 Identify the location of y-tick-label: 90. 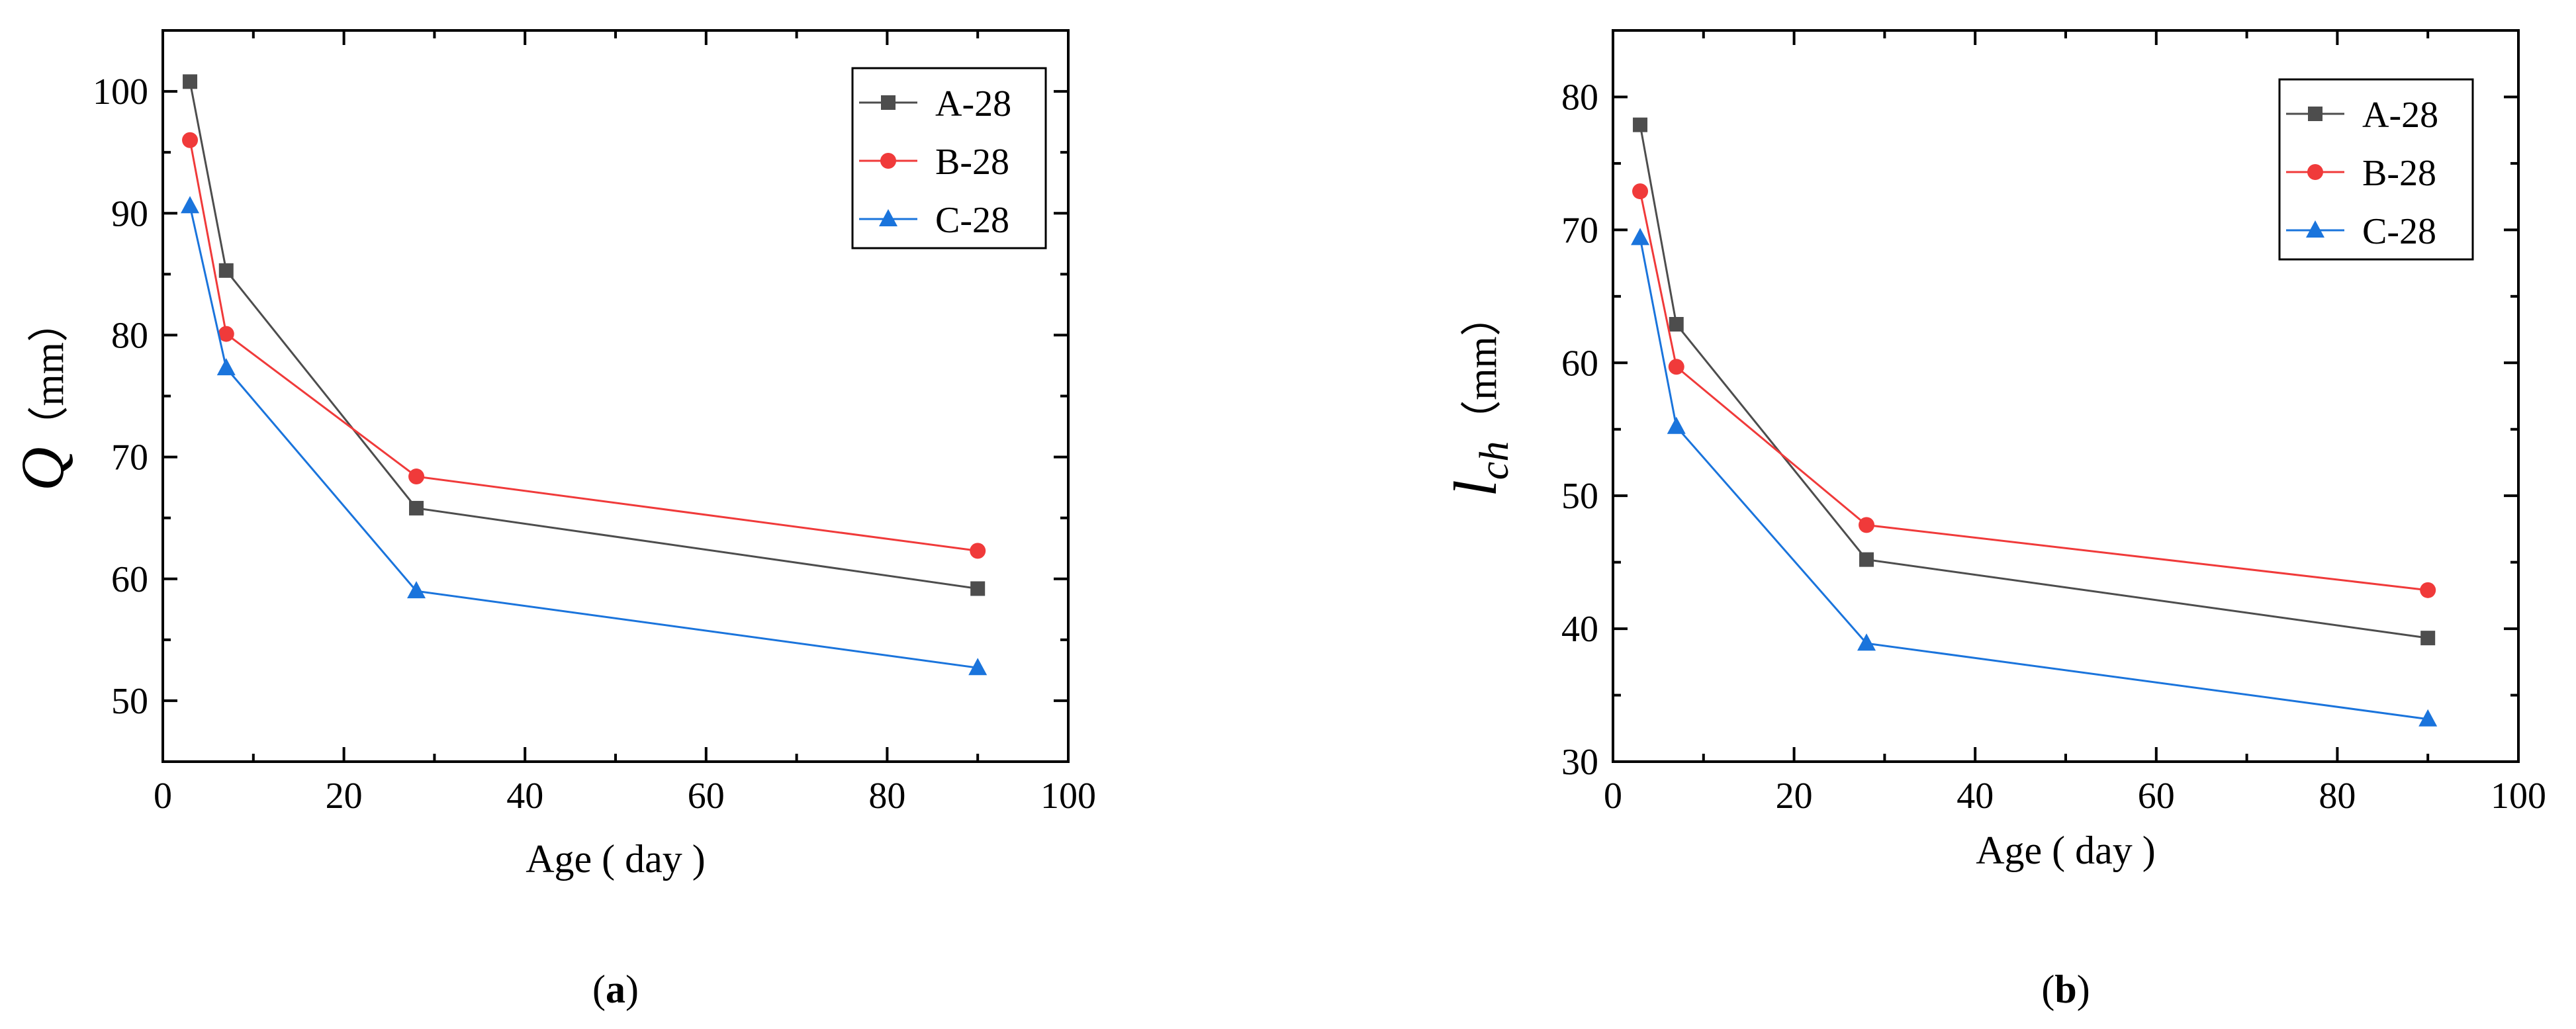
(129, 213).